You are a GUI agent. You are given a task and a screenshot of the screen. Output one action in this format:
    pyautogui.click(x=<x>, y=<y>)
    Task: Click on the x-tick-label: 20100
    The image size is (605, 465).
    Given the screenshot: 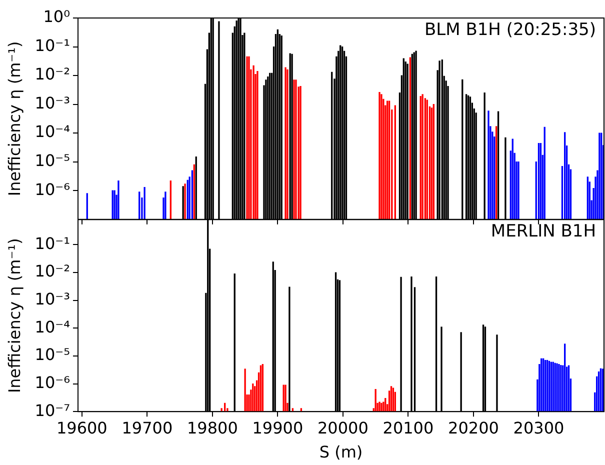 What is the action you would take?
    pyautogui.click(x=408, y=428)
    